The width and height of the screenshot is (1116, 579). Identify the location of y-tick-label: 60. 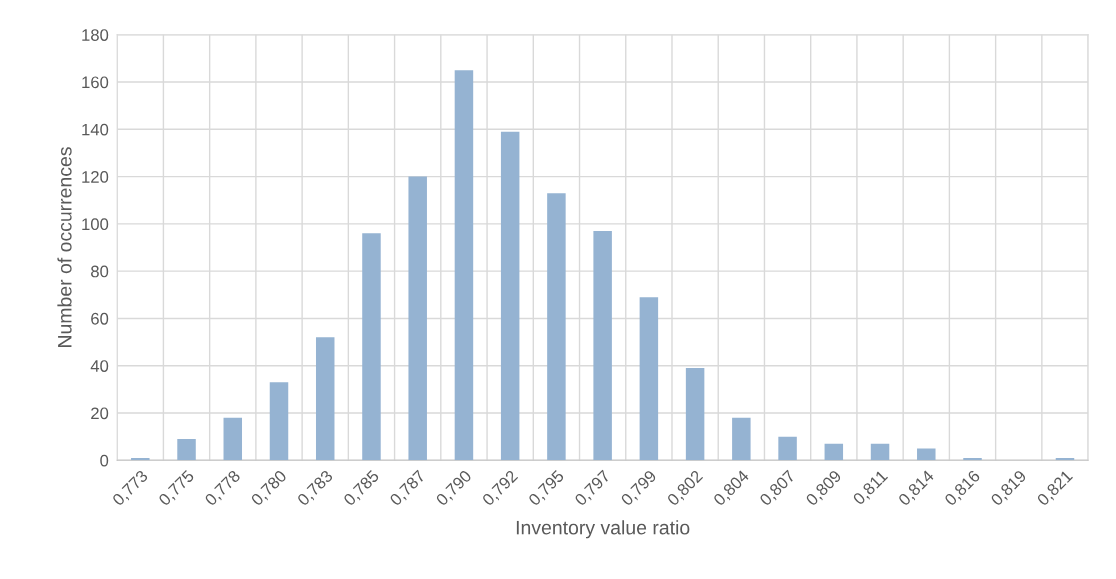
(100, 318).